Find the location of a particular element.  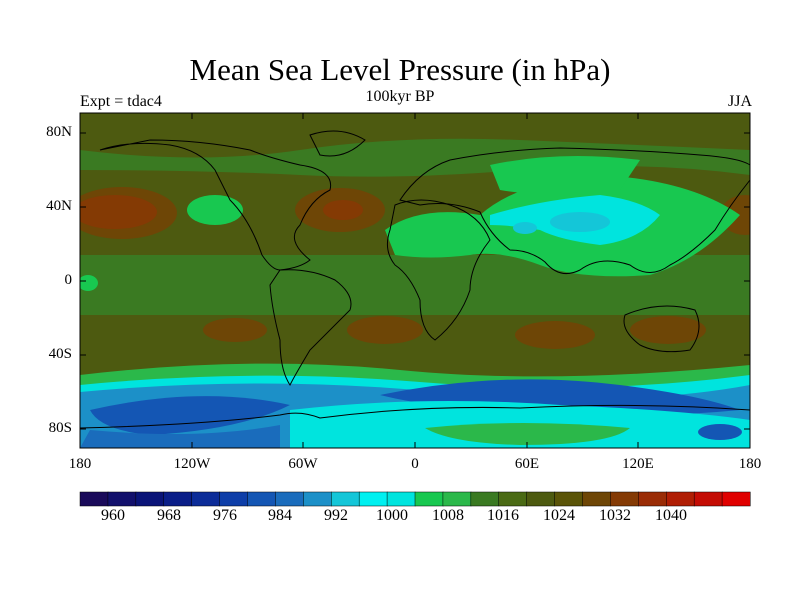

colorbar-label: 960 is located at coordinates (113, 515).